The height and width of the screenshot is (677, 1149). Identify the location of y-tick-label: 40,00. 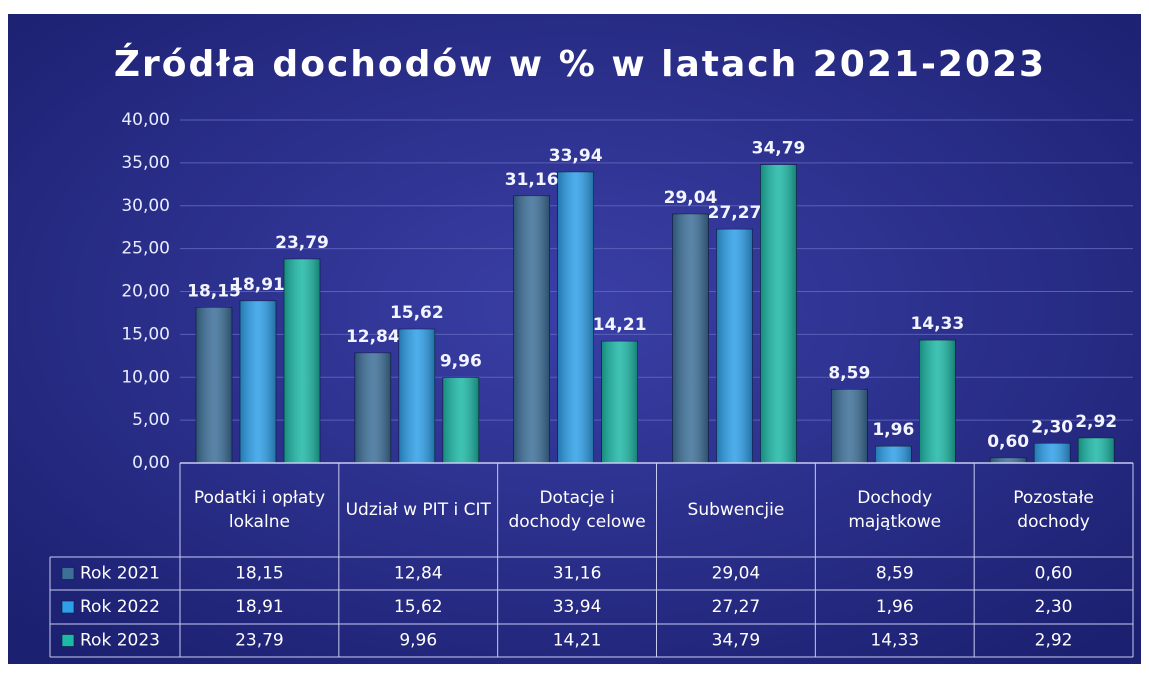
(145, 120).